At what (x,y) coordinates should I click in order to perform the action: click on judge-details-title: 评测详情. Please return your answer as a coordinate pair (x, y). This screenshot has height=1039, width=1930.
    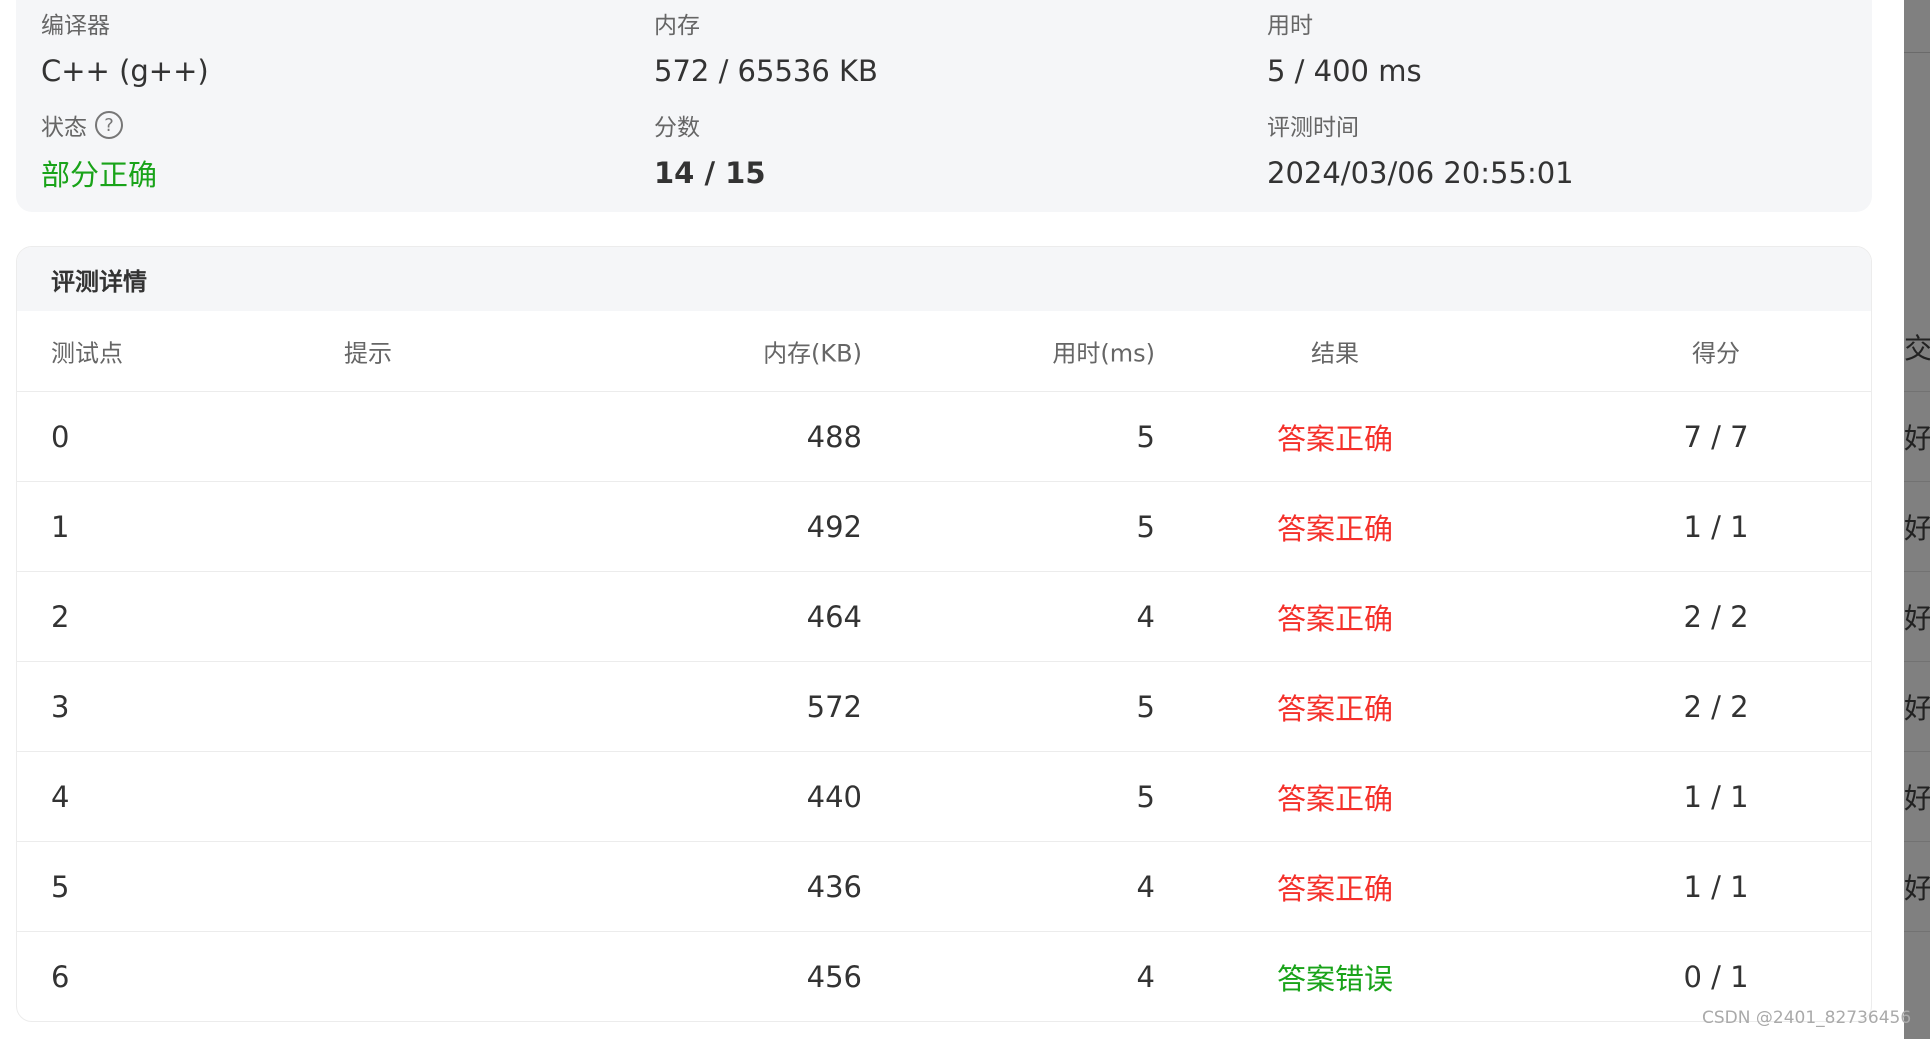
    Looking at the image, I should click on (944, 279).